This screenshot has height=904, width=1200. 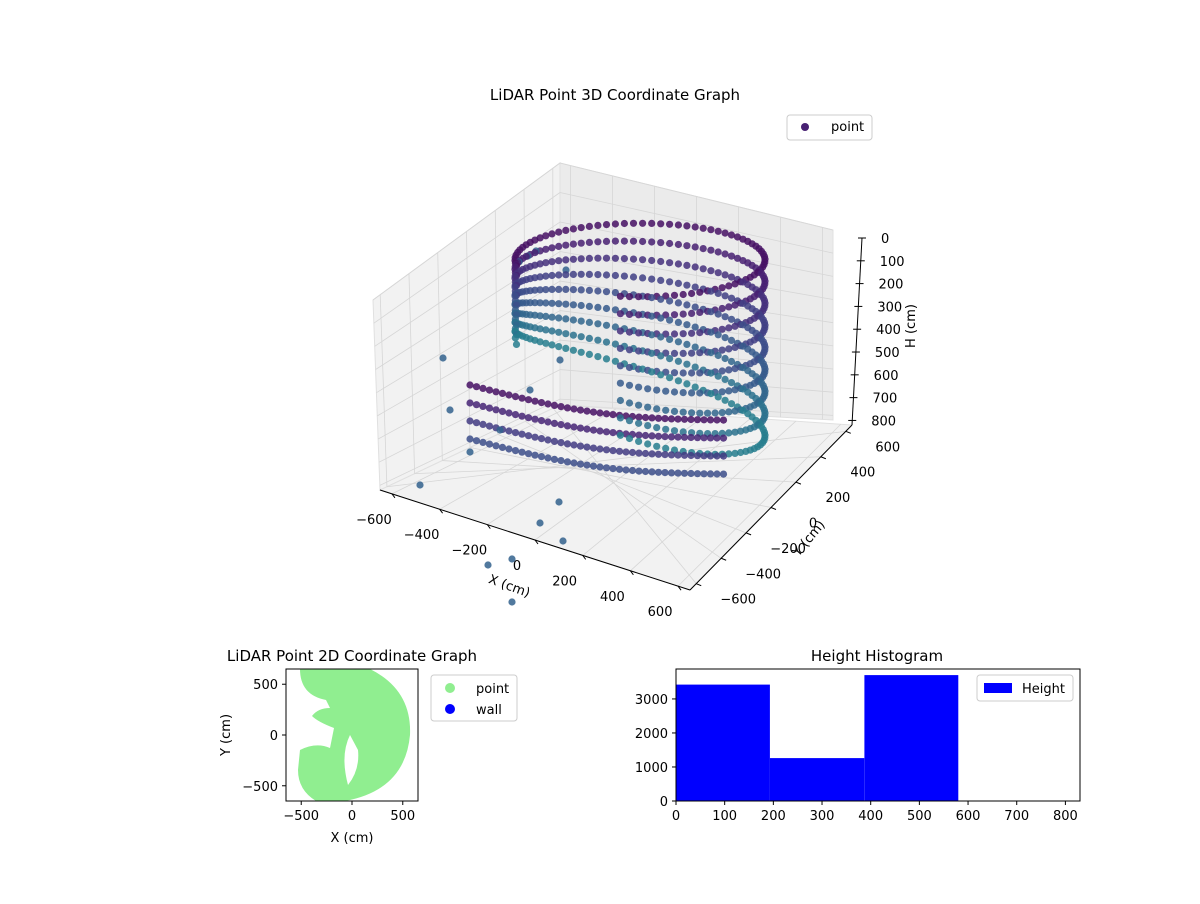 What do you see at coordinates (838, 498) in the screenshot?
I see `y-tick-label: 200` at bounding box center [838, 498].